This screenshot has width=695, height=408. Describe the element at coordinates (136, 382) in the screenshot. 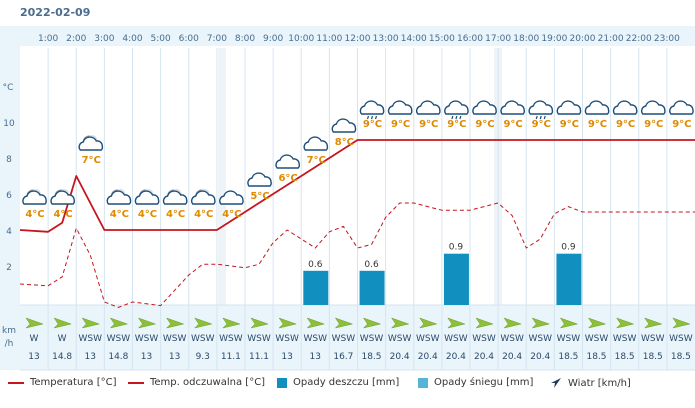

I see `legend-feel-swatch` at that location.